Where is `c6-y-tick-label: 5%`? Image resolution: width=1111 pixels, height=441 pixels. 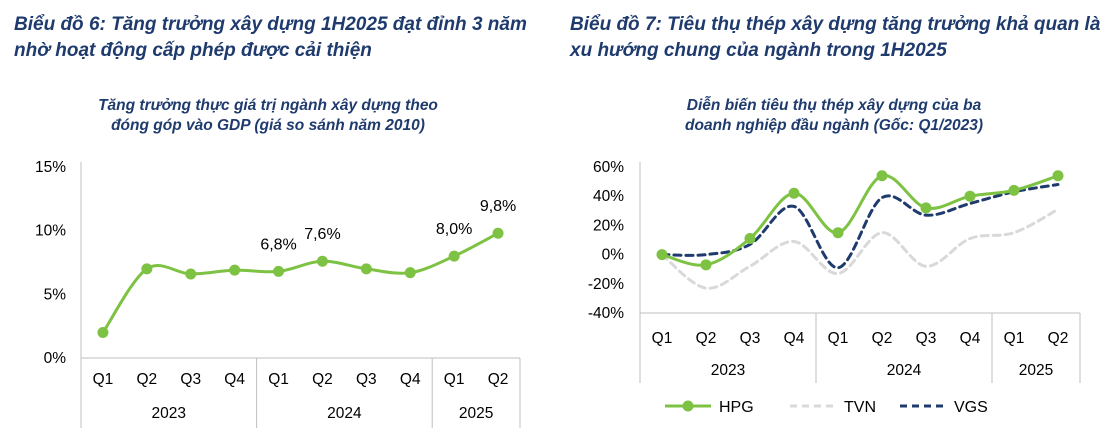 c6-y-tick-label: 5% is located at coordinates (55, 294).